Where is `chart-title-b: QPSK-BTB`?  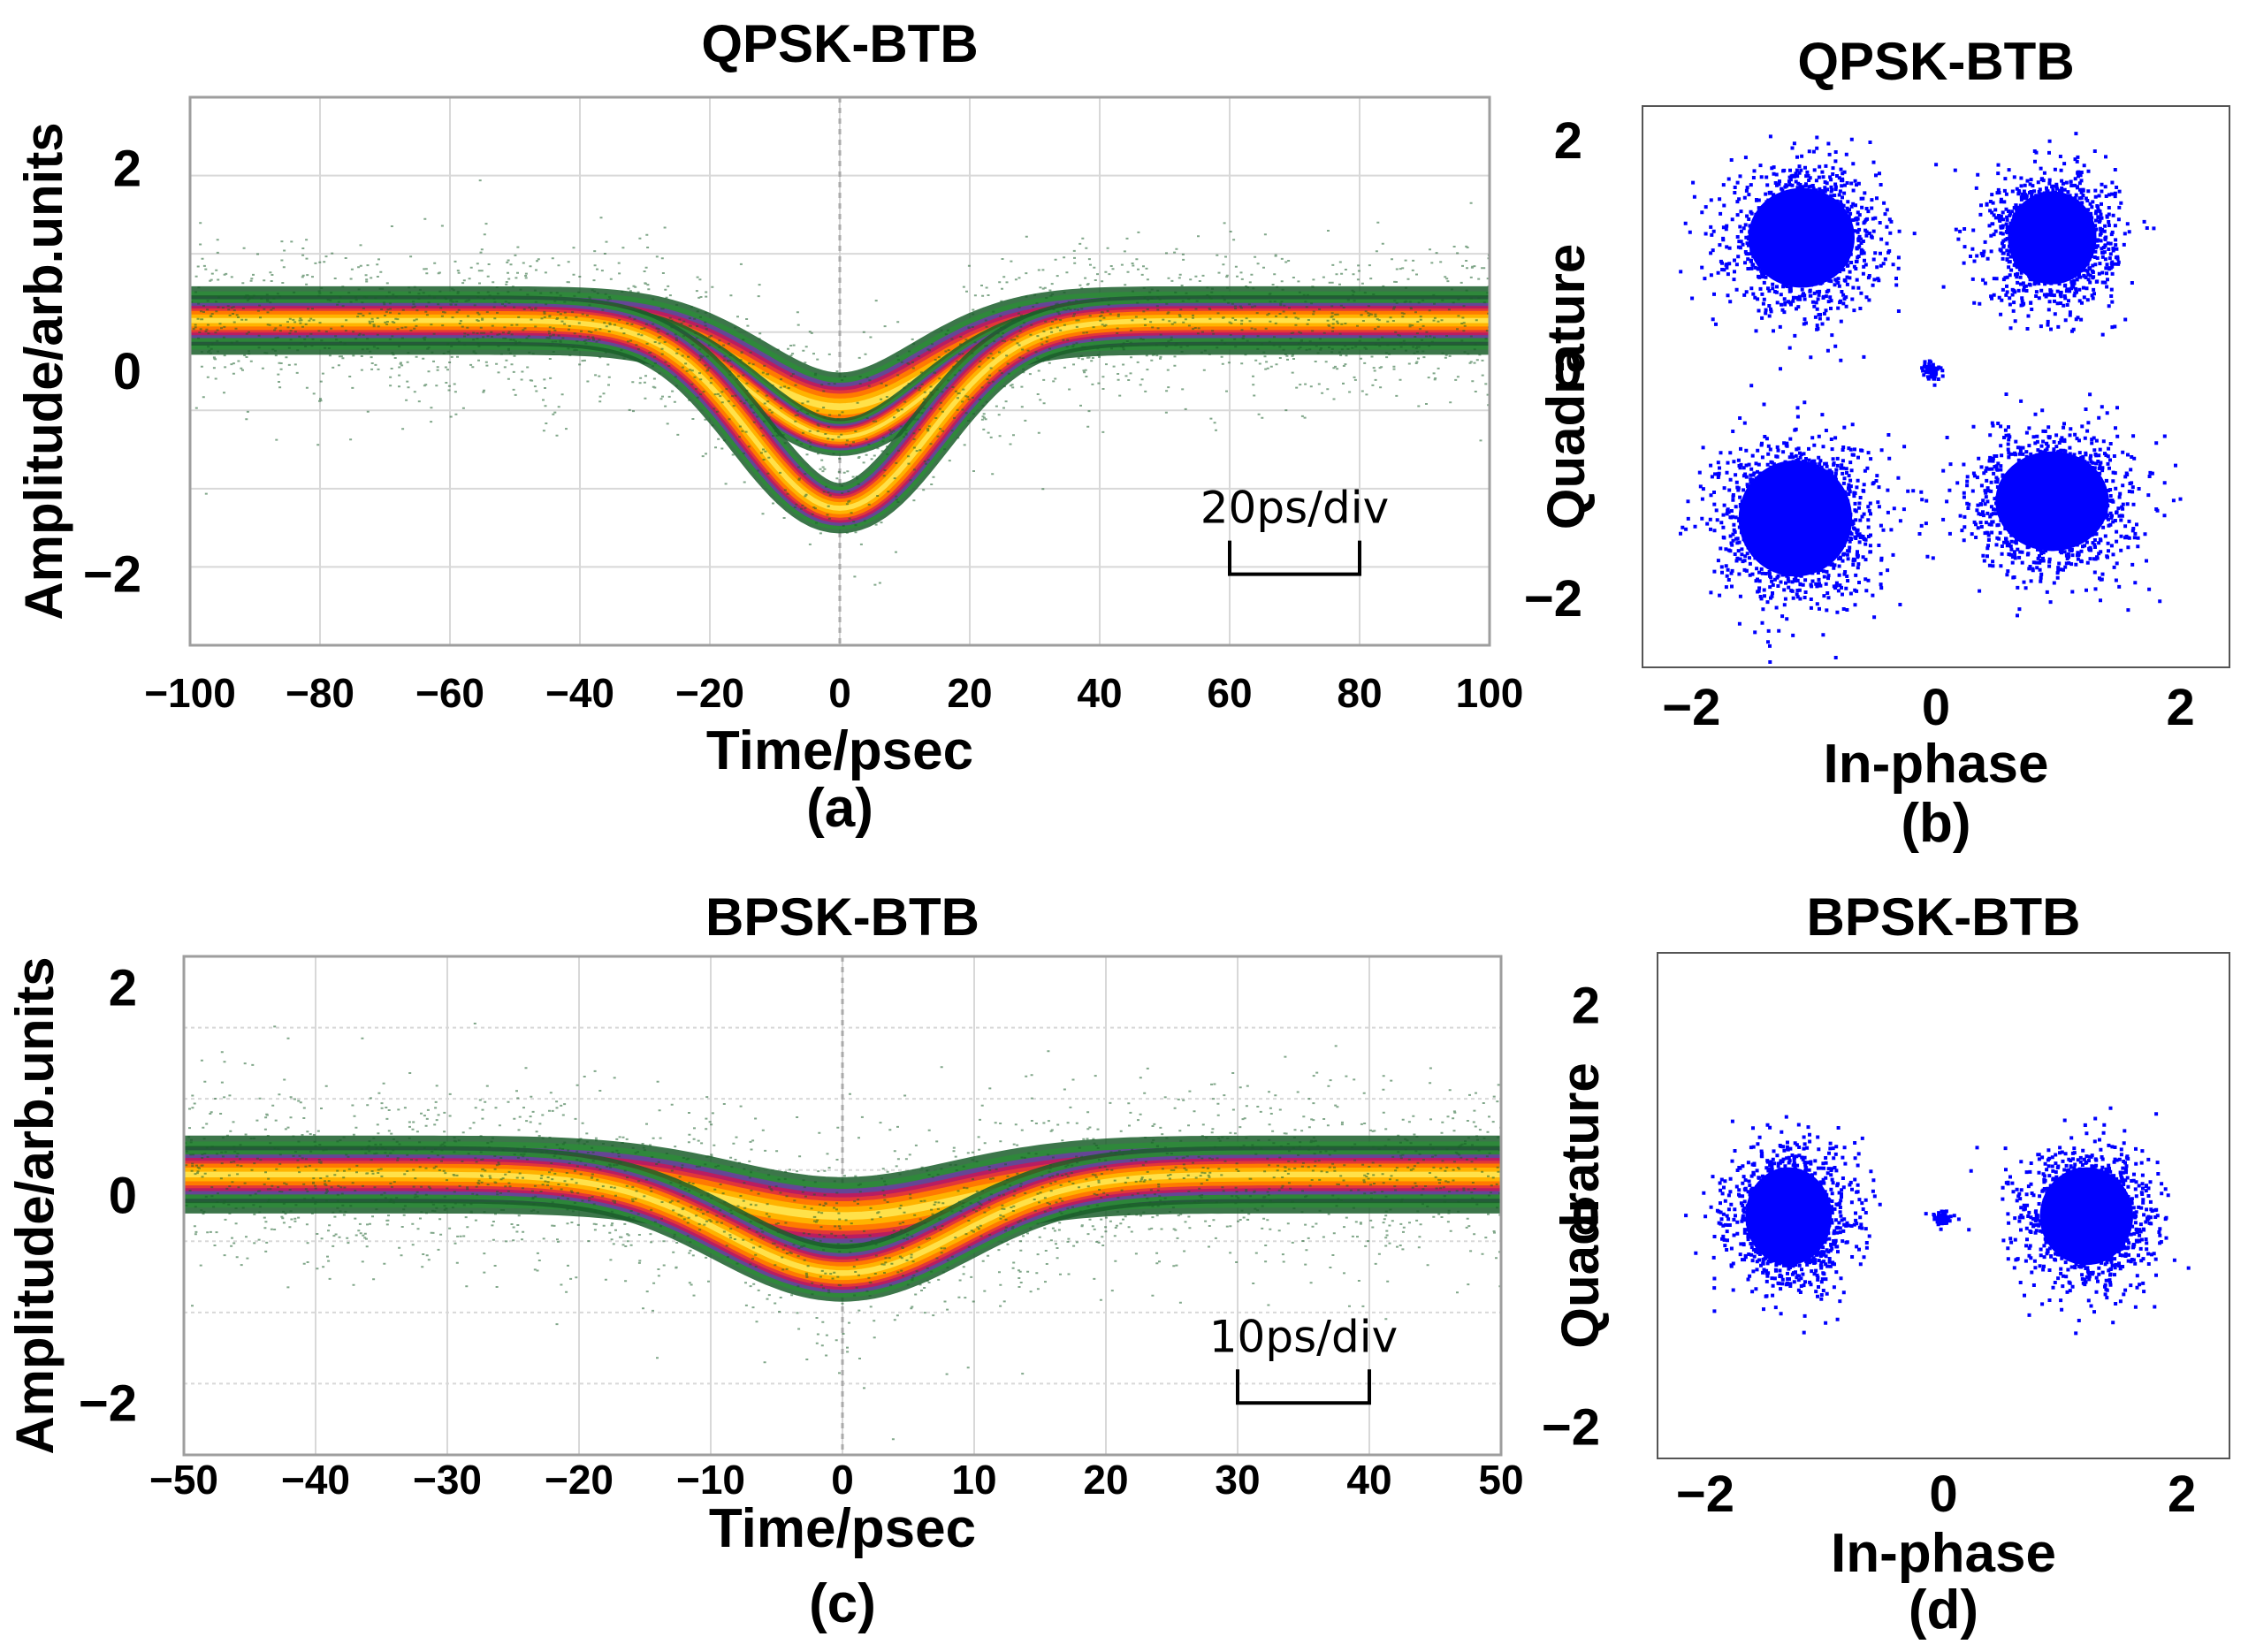
chart-title-b: QPSK-BTB is located at coordinates (1935, 62).